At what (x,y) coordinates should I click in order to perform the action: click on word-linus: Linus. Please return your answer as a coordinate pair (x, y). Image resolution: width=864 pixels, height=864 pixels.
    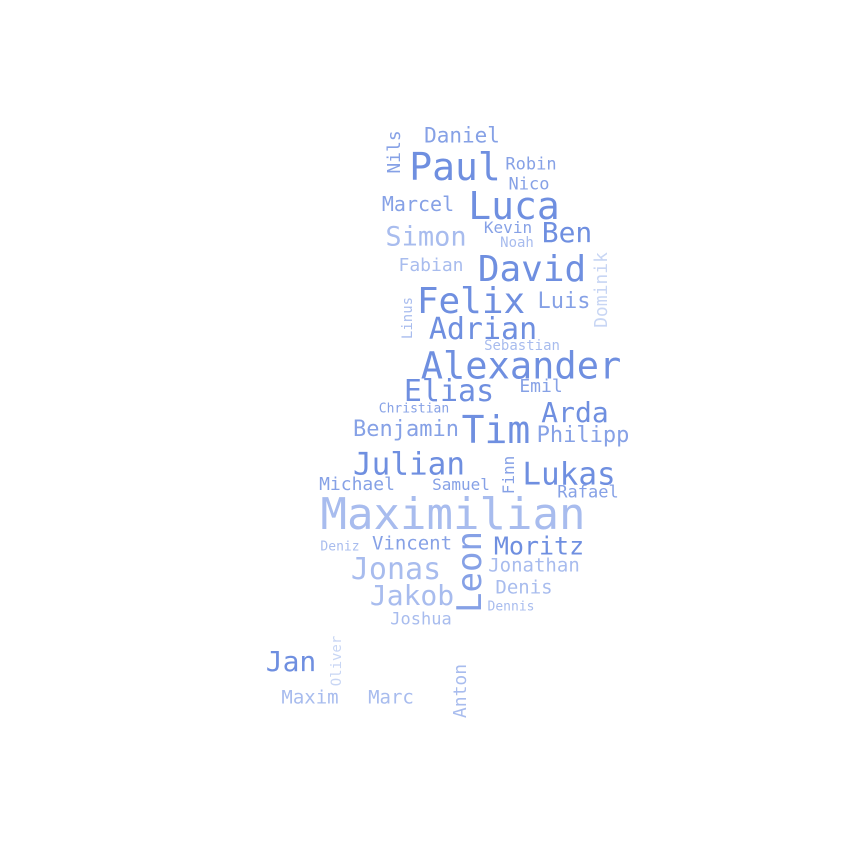
    Looking at the image, I should click on (408, 318).